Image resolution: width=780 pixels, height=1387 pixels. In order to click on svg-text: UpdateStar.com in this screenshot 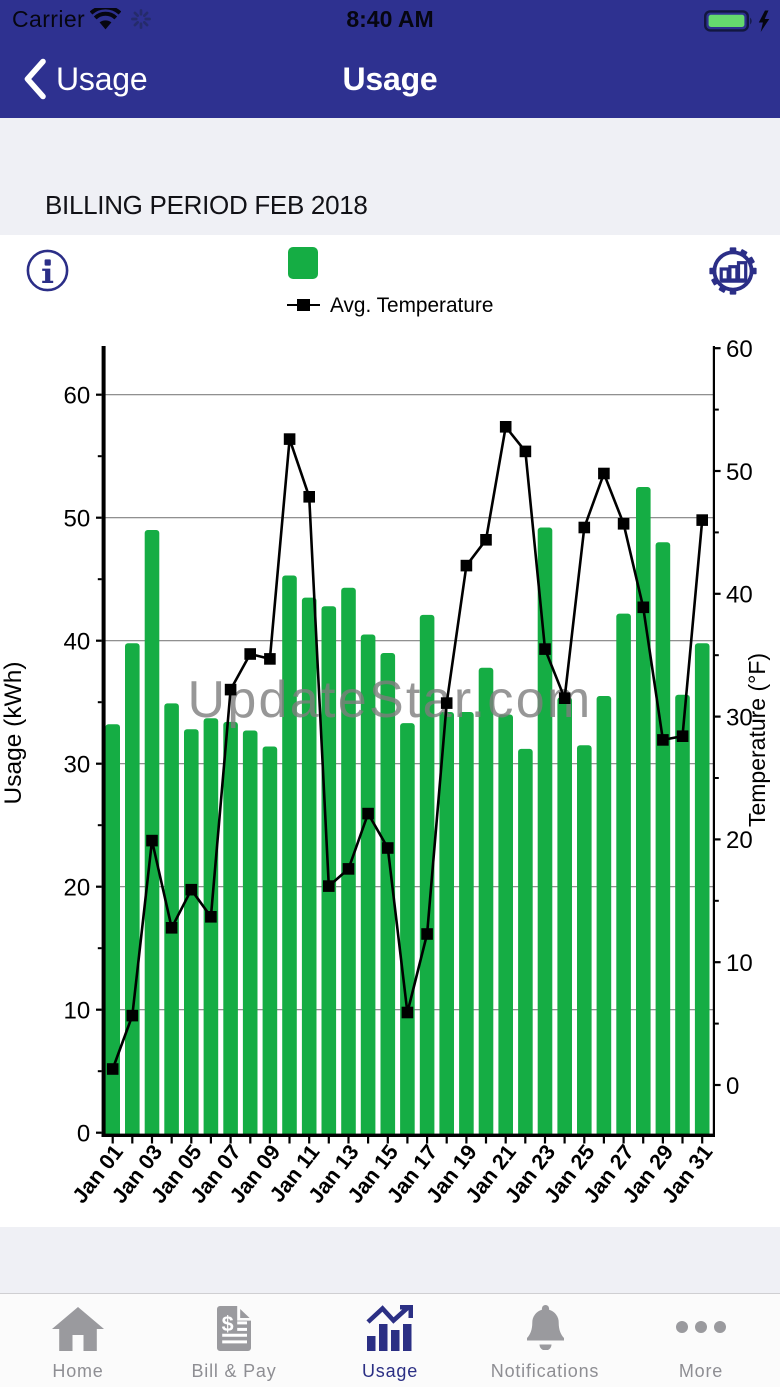, I will do `click(389, 700)`.